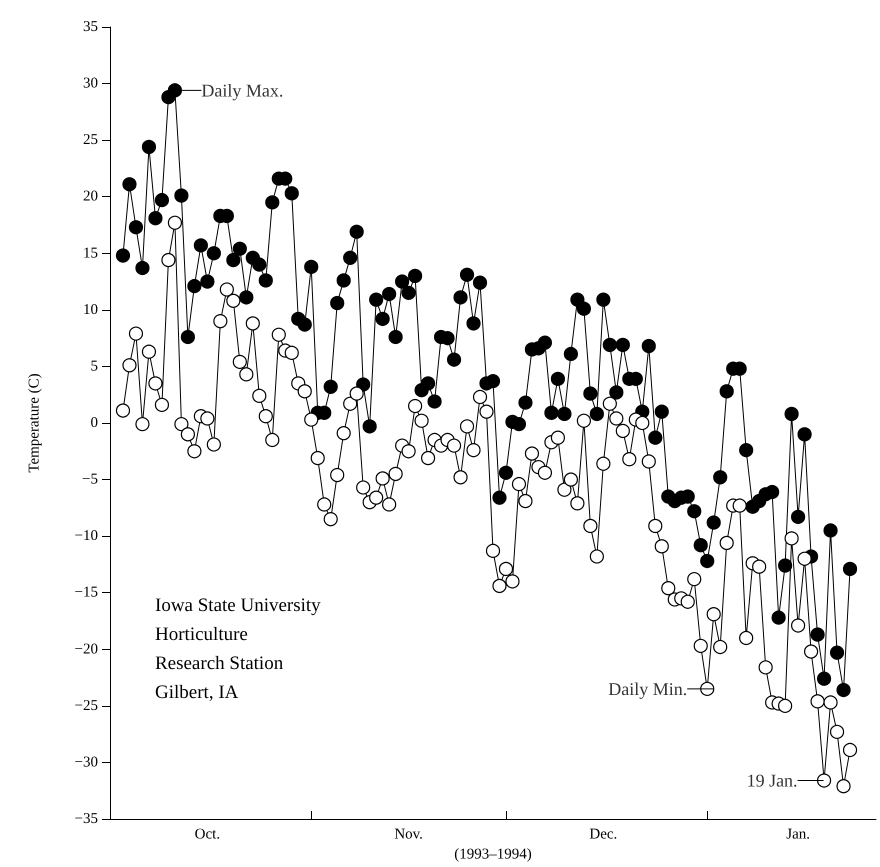 This screenshot has width=880, height=867. What do you see at coordinates (798, 834) in the screenshot?
I see `x-tick-label: Jan.` at bounding box center [798, 834].